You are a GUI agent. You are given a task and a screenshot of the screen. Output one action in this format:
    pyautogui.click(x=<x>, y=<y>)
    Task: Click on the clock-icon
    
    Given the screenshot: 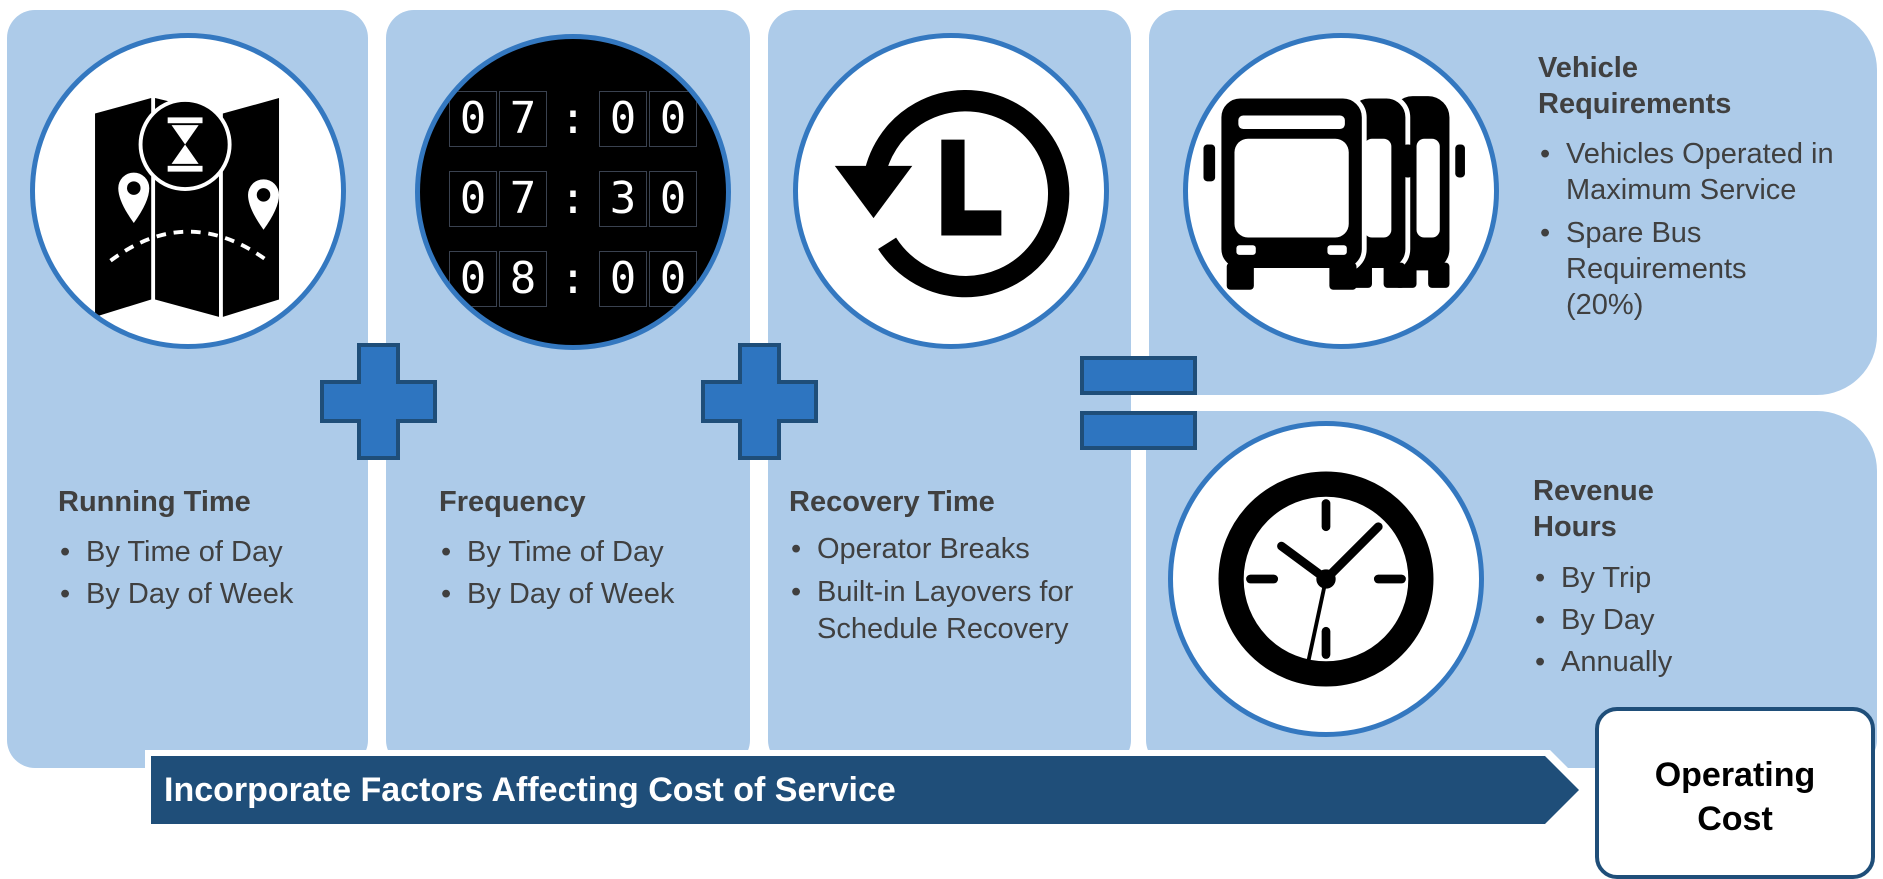 What is the action you would take?
    pyautogui.click(x=1326, y=579)
    